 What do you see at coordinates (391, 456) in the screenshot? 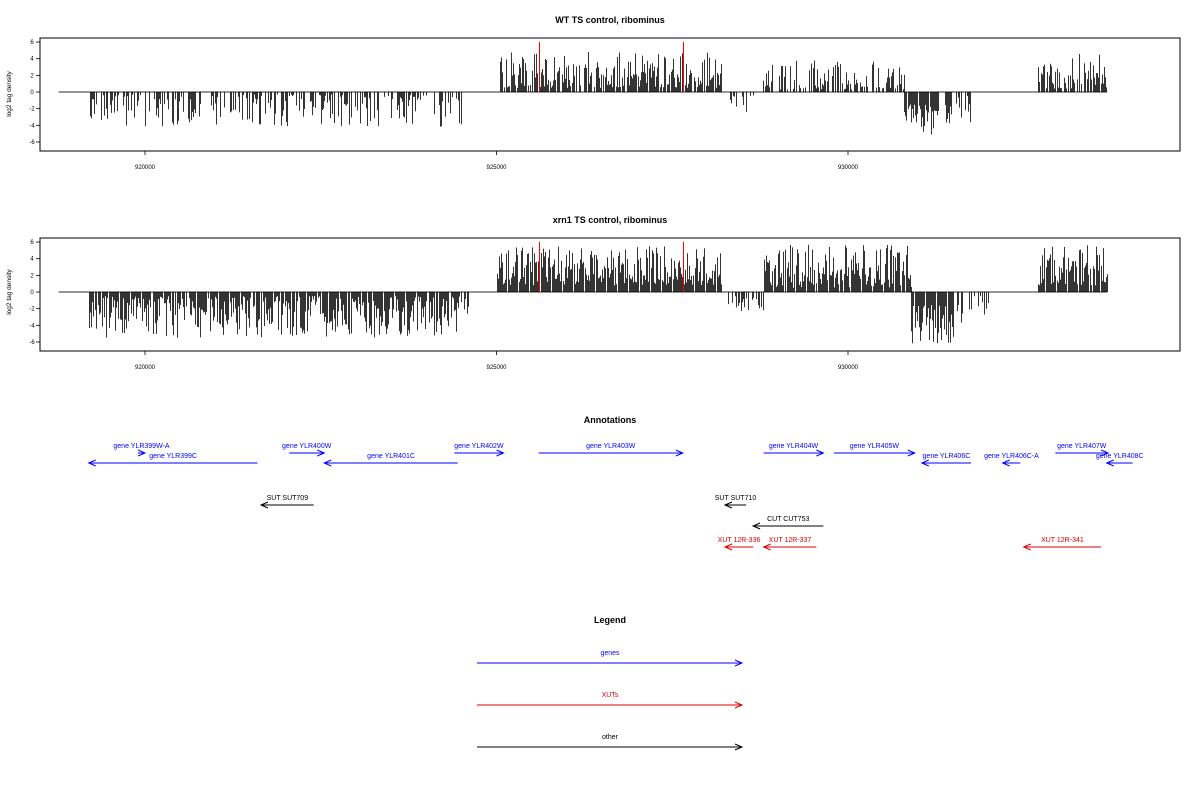
I see `annotation-label: gene YLR401C` at bounding box center [391, 456].